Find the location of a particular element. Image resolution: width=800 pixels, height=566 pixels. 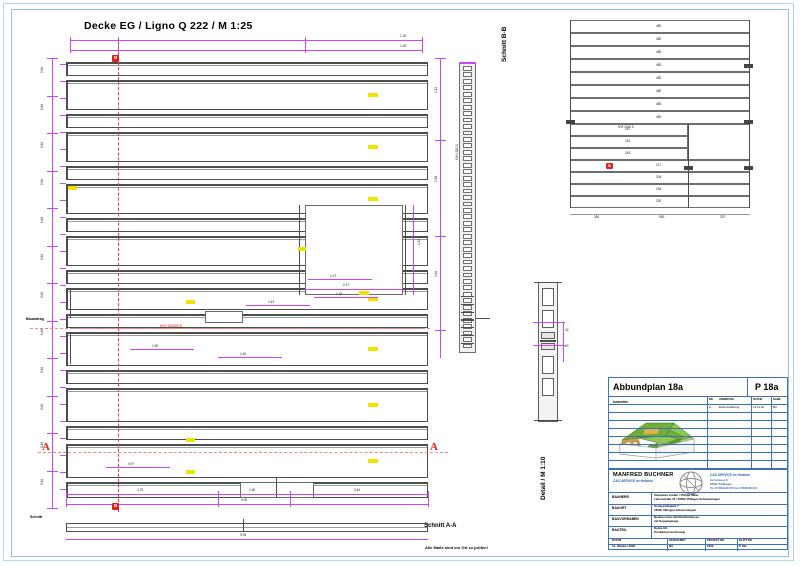

dim-right-value: 1.12 is located at coordinates (436, 89).